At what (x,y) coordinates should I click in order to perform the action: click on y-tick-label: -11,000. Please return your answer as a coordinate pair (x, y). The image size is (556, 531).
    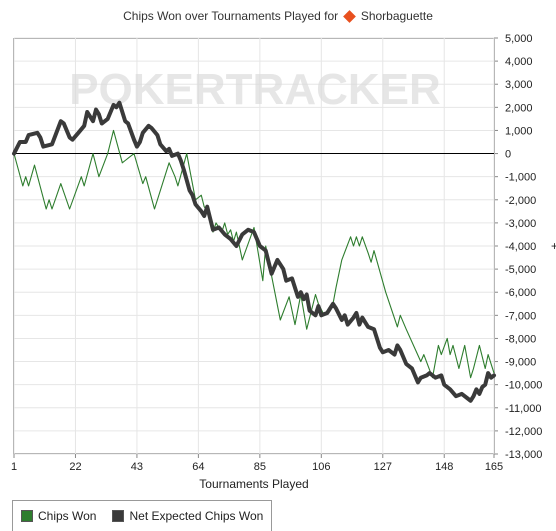
    Looking at the image, I should click on (523, 409).